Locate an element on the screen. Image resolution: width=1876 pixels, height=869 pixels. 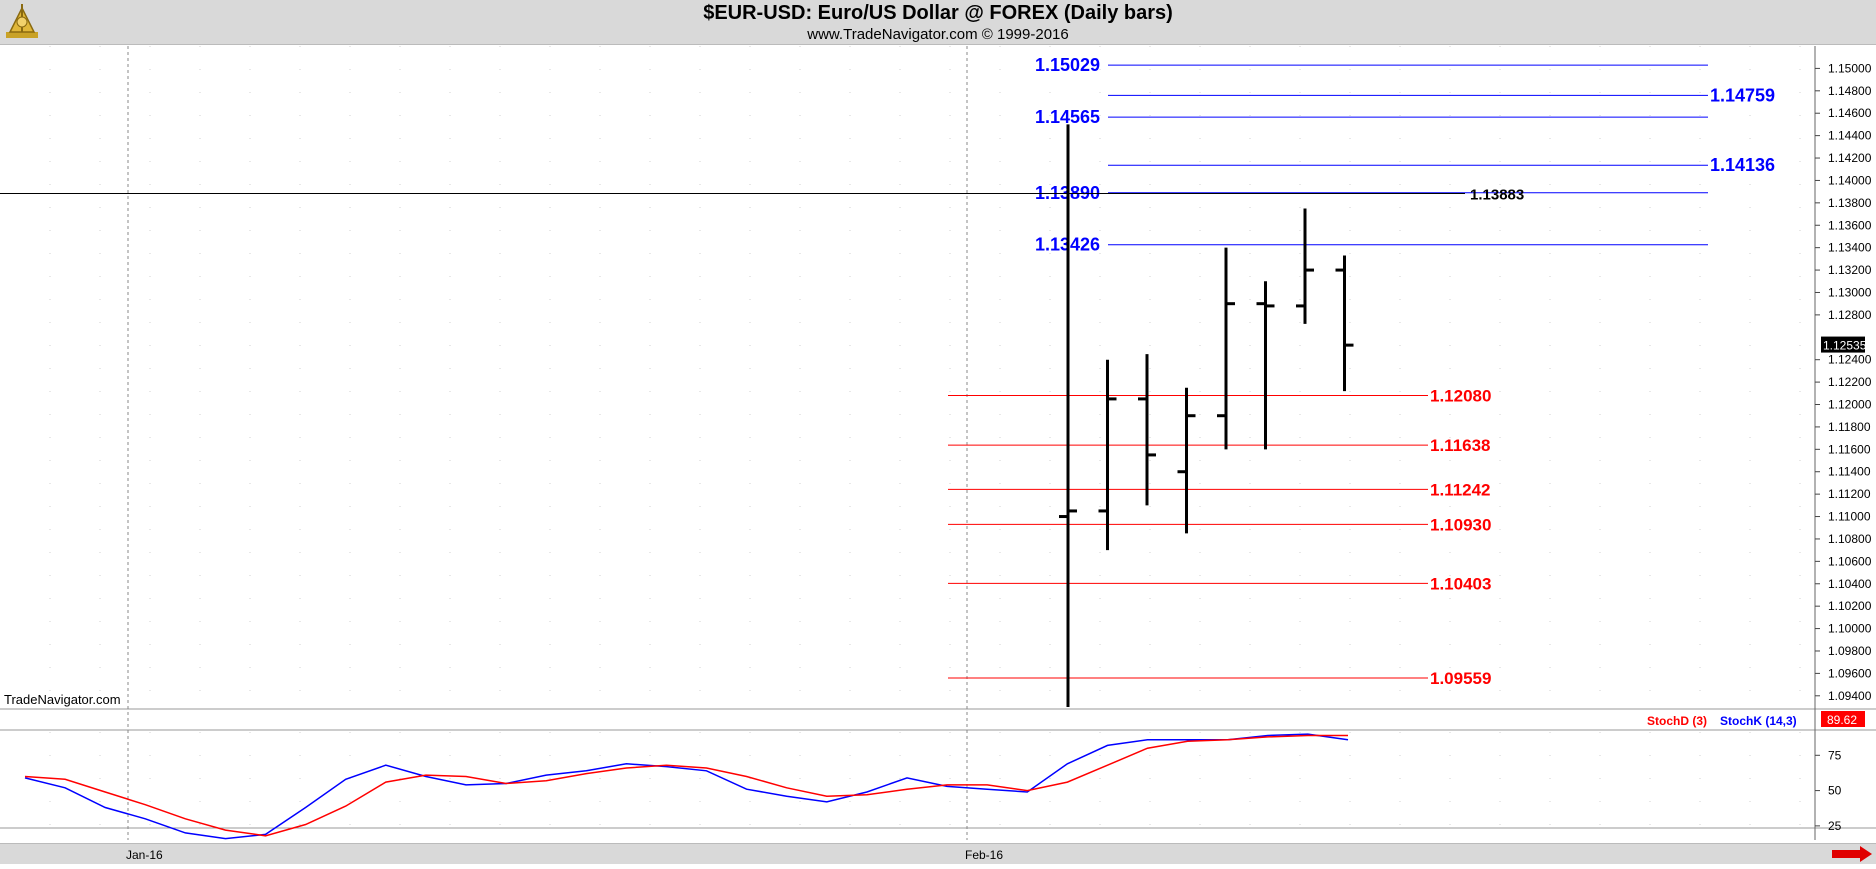
y-tick-label: 1.10600 is located at coordinates (1850, 561).